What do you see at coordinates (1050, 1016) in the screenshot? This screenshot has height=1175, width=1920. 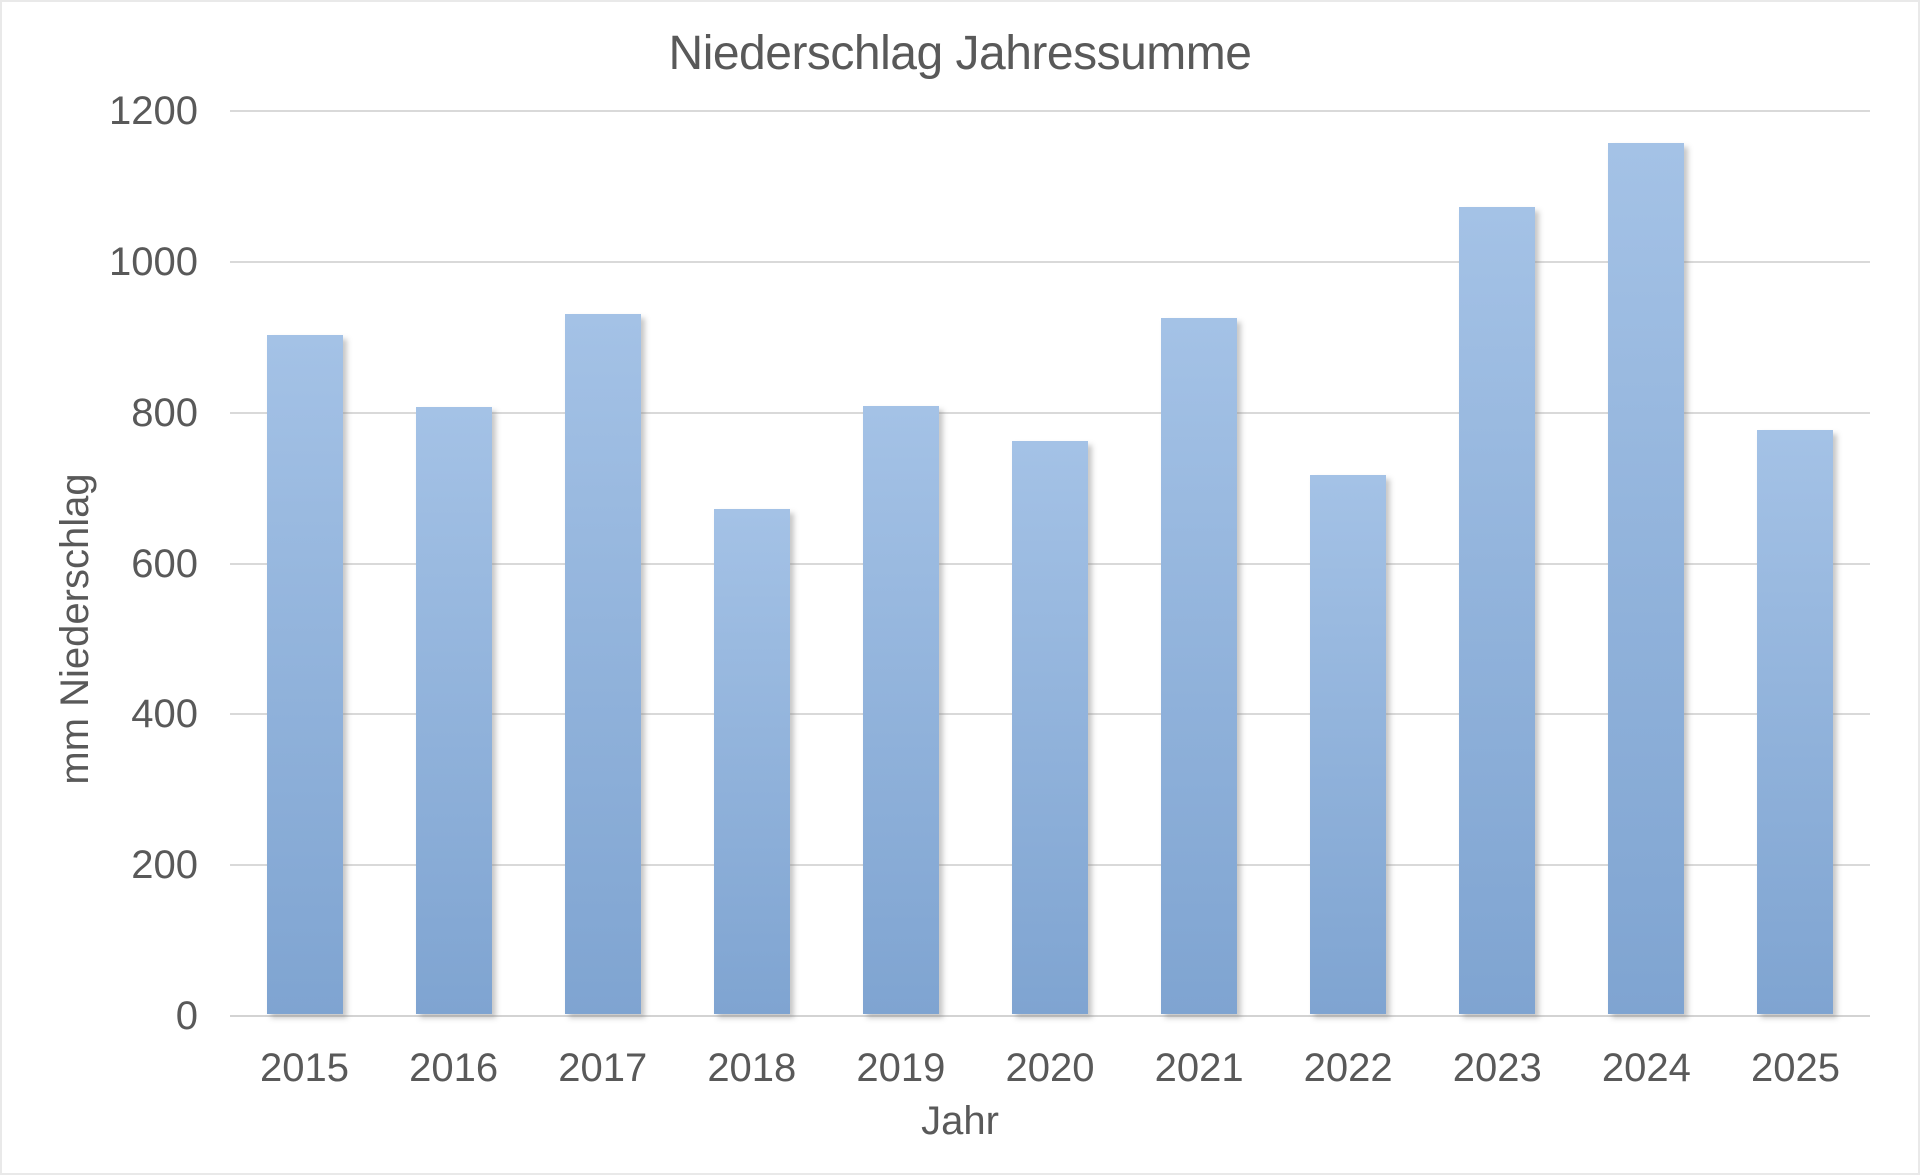 I see `x-axis-line` at bounding box center [1050, 1016].